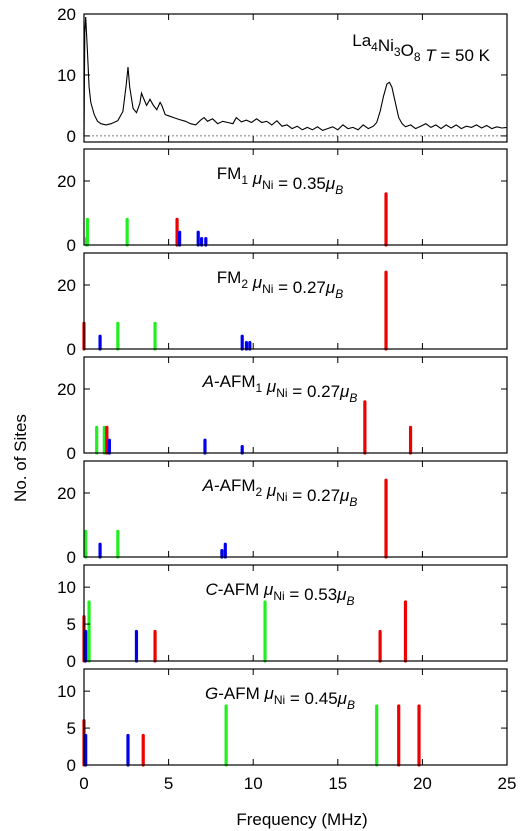 The height and width of the screenshot is (831, 522). I want to click on panel-3: 0 20 FM2 μNi = 0.27μB, so click(282, 305).